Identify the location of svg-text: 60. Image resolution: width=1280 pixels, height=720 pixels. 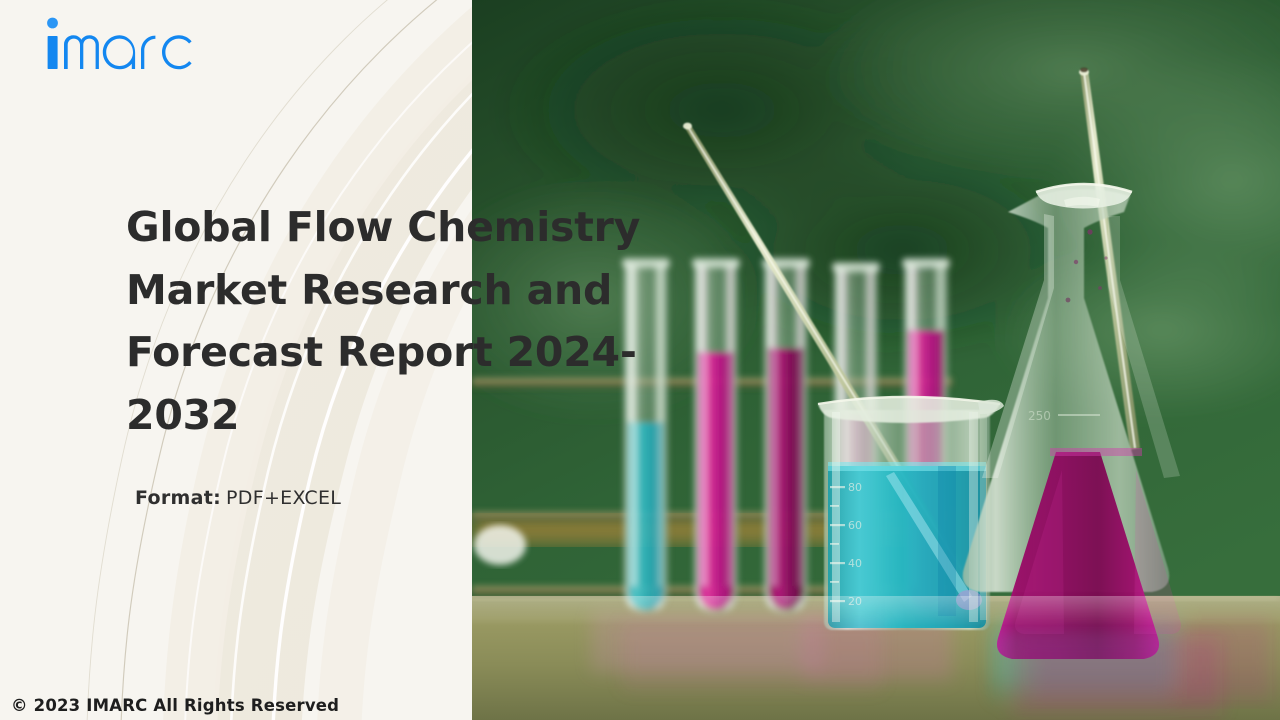
(855, 525).